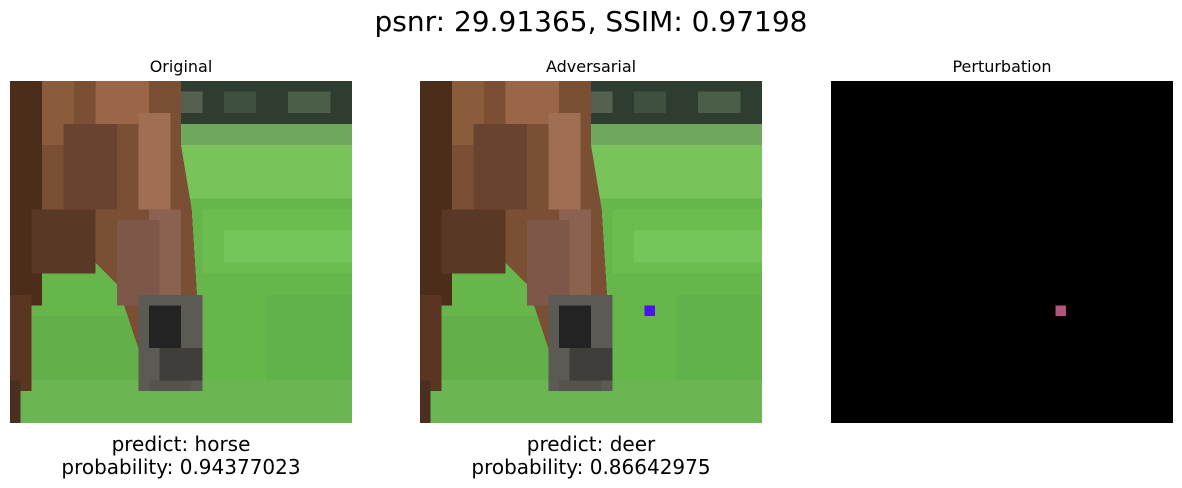  What do you see at coordinates (591, 66) in the screenshot?
I see `adversarial-title: Adversarial` at bounding box center [591, 66].